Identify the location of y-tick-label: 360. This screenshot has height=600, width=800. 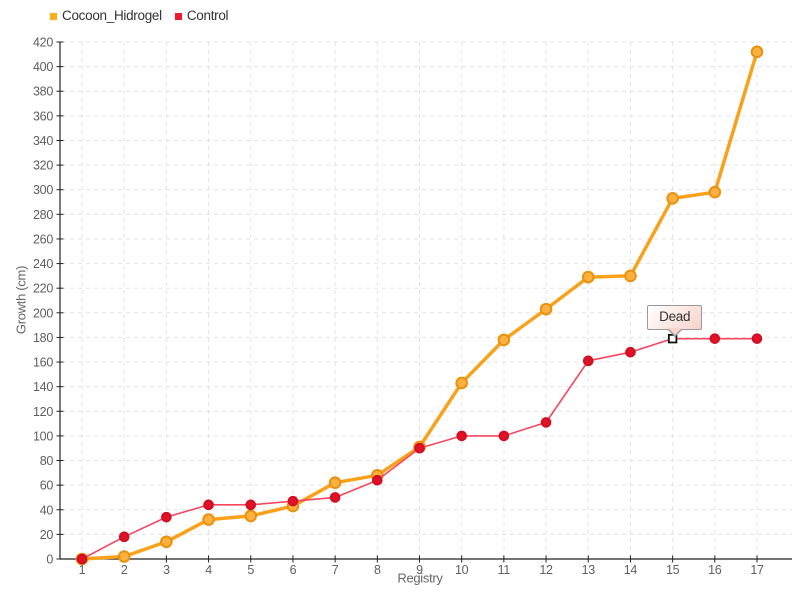
(43, 116).